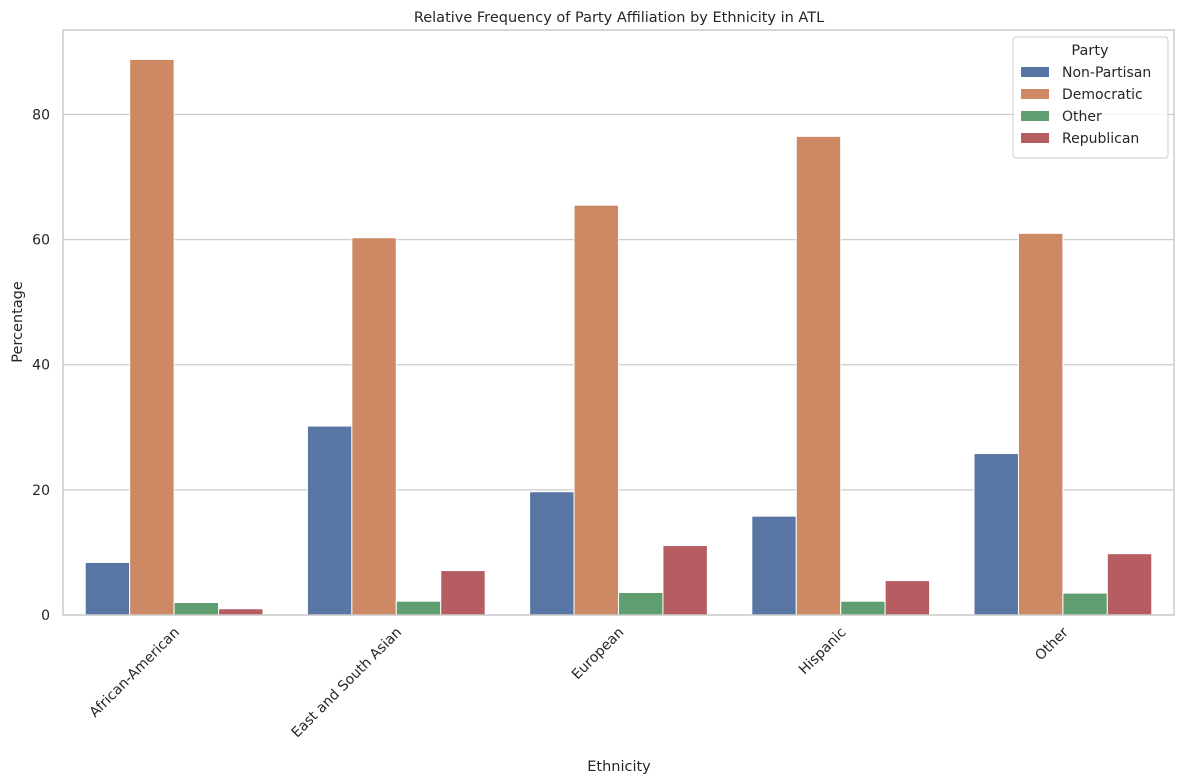 This screenshot has height=784, width=1184. Describe the element at coordinates (1102, 95) in the screenshot. I see `legend-entry: Democratic` at that location.